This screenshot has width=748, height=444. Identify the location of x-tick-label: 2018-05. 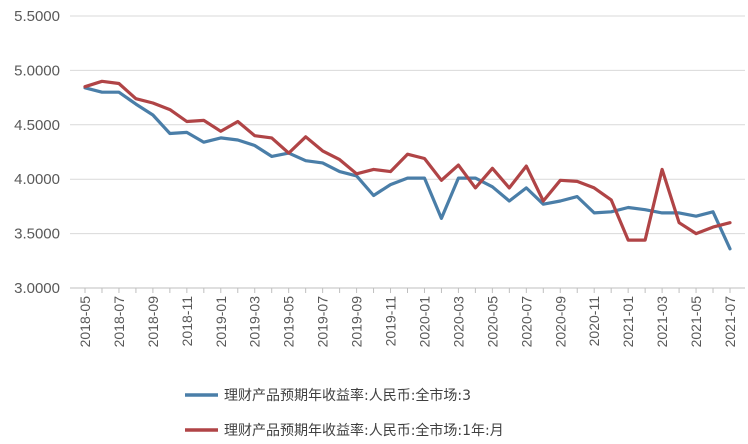
(85, 322).